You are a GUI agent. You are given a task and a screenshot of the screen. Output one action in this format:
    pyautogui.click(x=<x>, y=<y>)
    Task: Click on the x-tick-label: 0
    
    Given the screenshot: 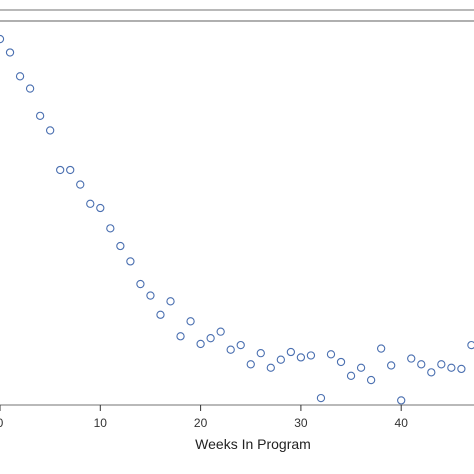 What is the action you would take?
    pyautogui.click(x=2, y=423)
    